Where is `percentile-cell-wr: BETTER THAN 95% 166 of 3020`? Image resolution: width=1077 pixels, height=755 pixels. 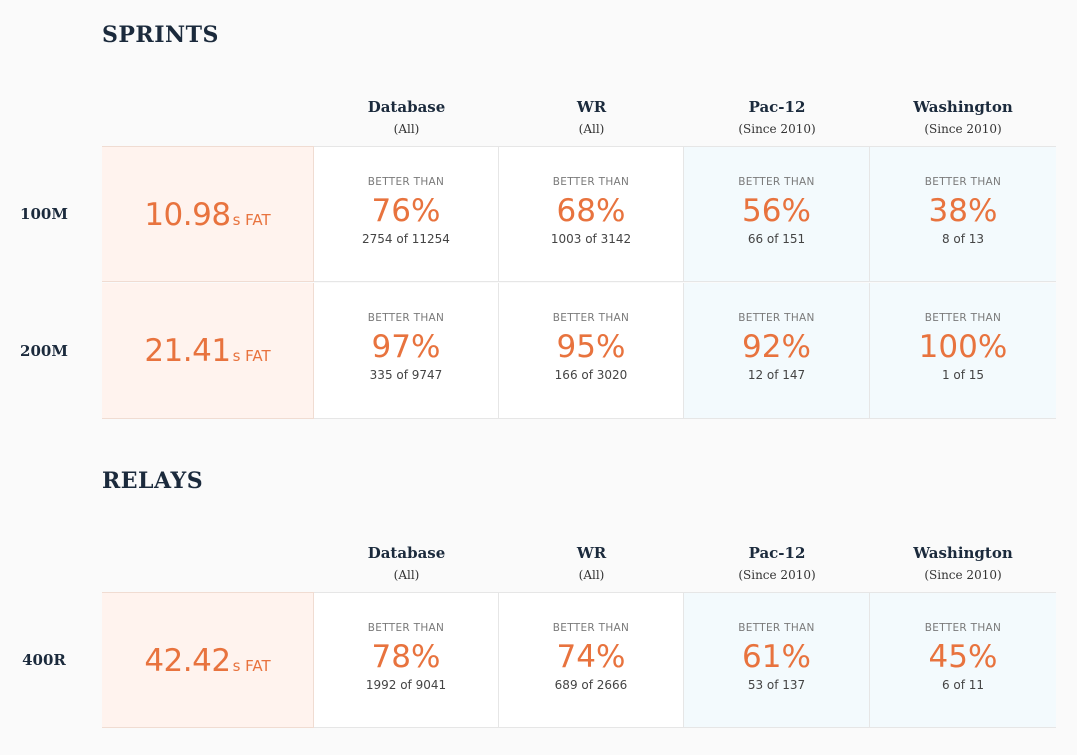
percentile-cell-wr: BETTER THAN 95% 166 of 3020 is located at coordinates (591, 351).